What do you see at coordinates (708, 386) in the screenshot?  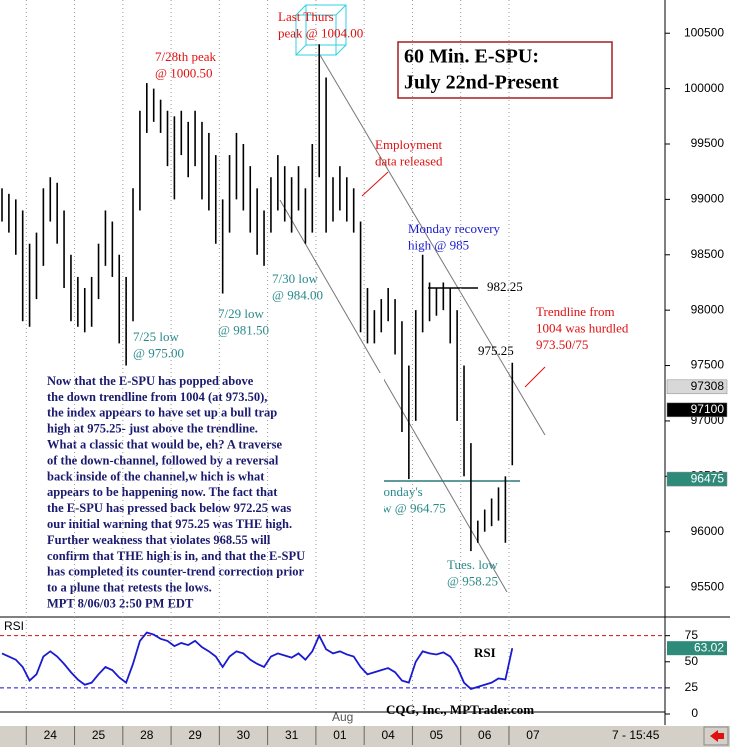 I see `price-marker-label: 97308` at bounding box center [708, 386].